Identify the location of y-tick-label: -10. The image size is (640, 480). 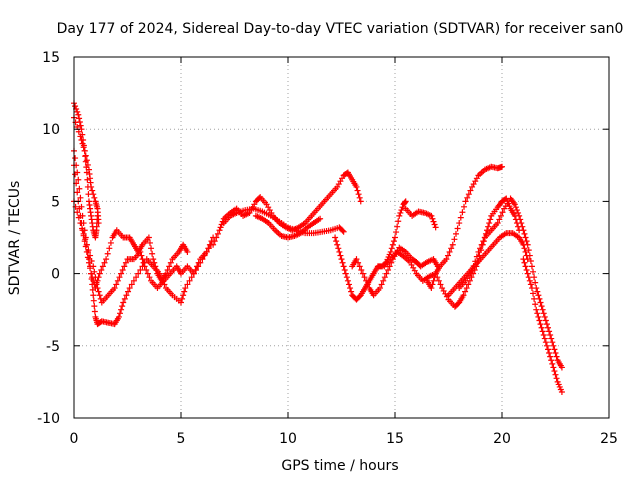
(48, 419).